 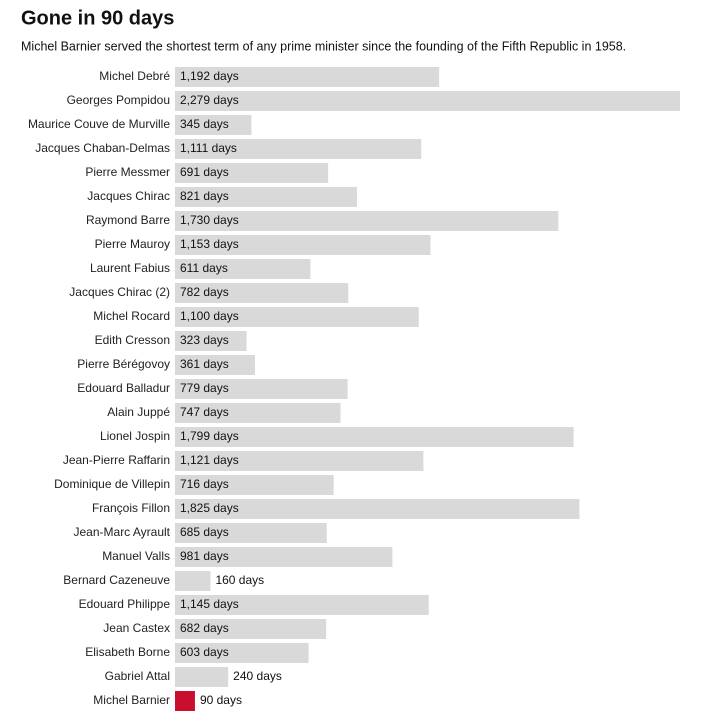 I want to click on value-label: 747 days, so click(x=204, y=412).